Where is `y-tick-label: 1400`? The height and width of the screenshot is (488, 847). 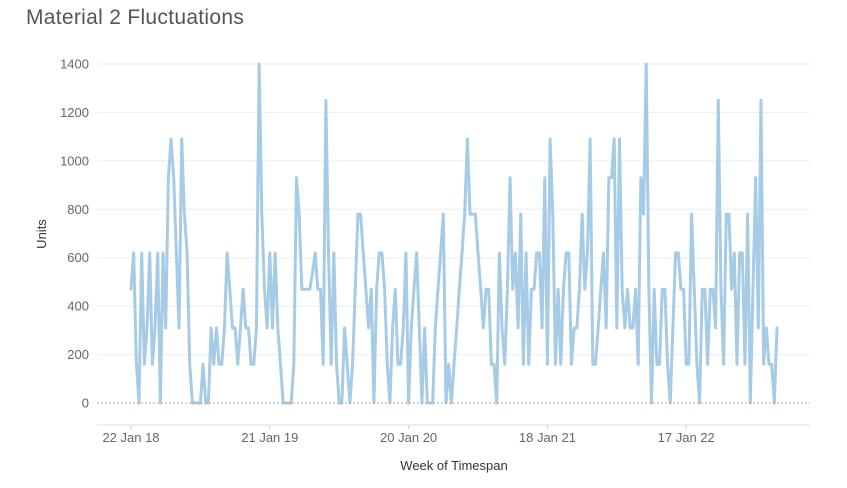 y-tick-label: 1400 is located at coordinates (74, 64).